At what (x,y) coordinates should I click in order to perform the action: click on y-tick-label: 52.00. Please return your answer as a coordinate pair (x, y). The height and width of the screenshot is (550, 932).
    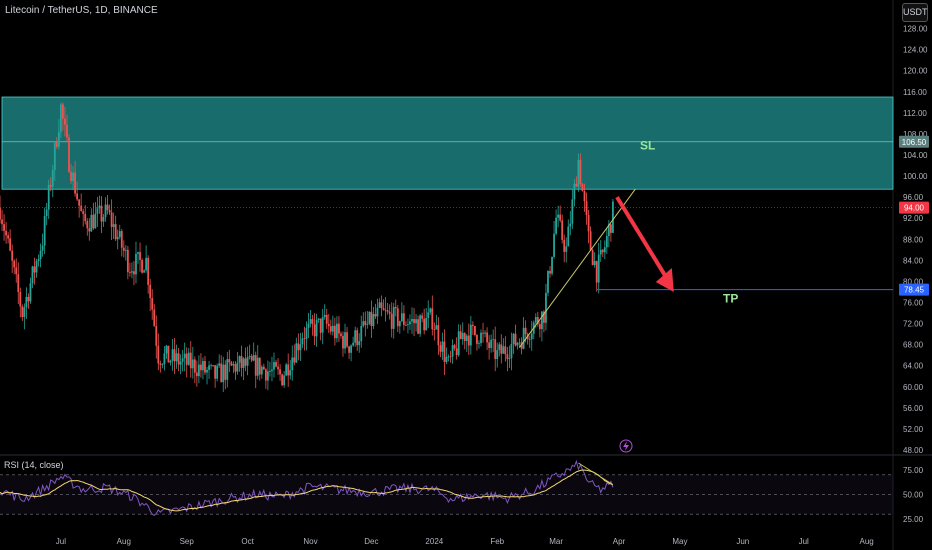
    Looking at the image, I should click on (913, 429).